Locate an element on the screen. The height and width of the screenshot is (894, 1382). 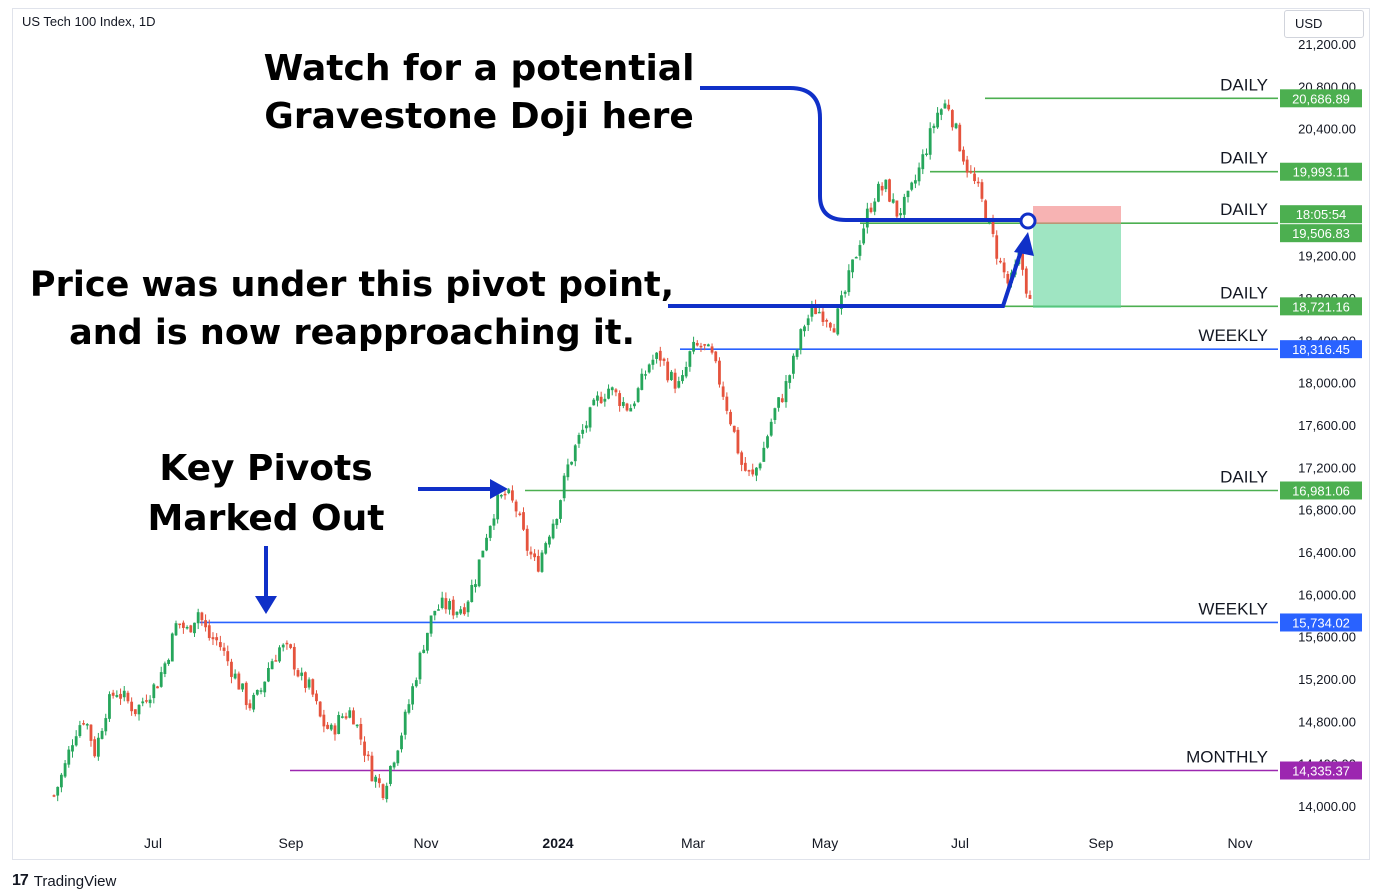
y-tick-label: 15,200.00 is located at coordinates (1327, 679).